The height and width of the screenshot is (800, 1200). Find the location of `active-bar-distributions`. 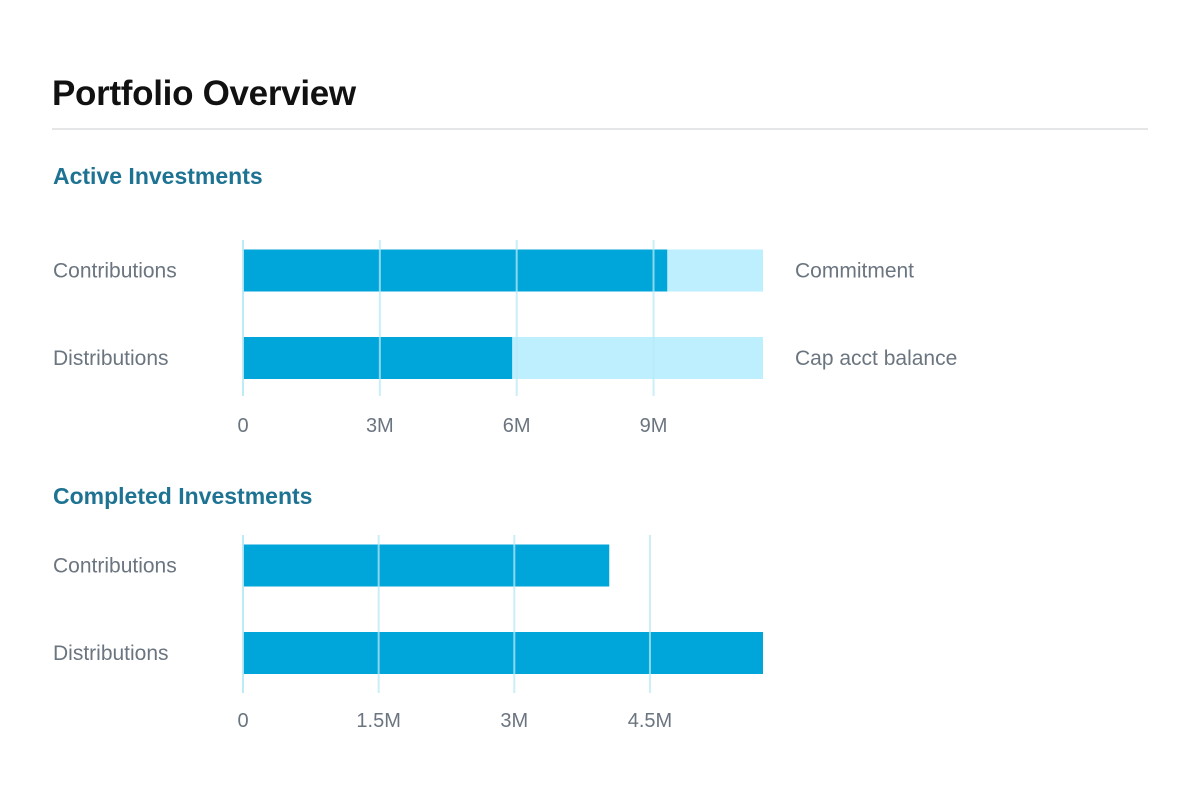

active-bar-distributions is located at coordinates (378, 358).